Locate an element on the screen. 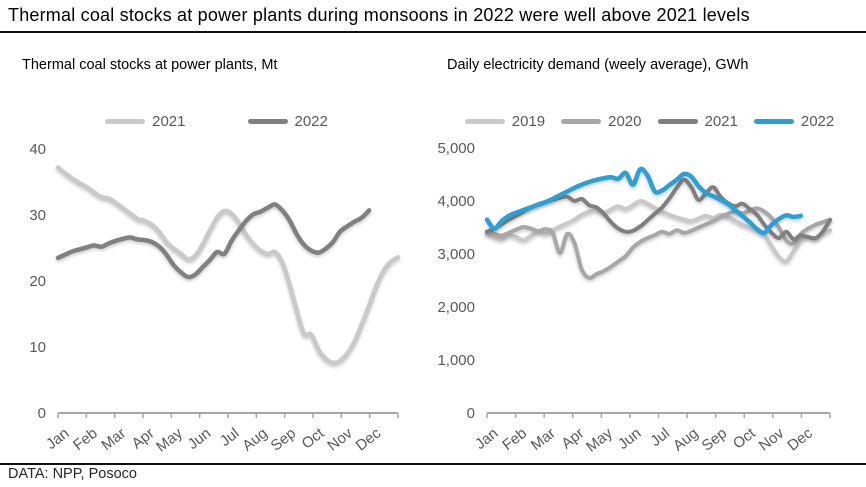  legend-item-2019: 2019 is located at coordinates (505, 121).